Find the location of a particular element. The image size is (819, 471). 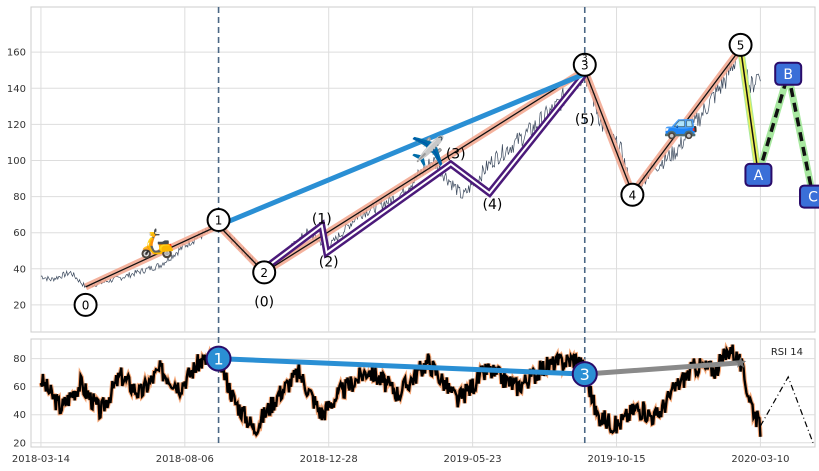

subwave-label: (5) is located at coordinates (585, 120).